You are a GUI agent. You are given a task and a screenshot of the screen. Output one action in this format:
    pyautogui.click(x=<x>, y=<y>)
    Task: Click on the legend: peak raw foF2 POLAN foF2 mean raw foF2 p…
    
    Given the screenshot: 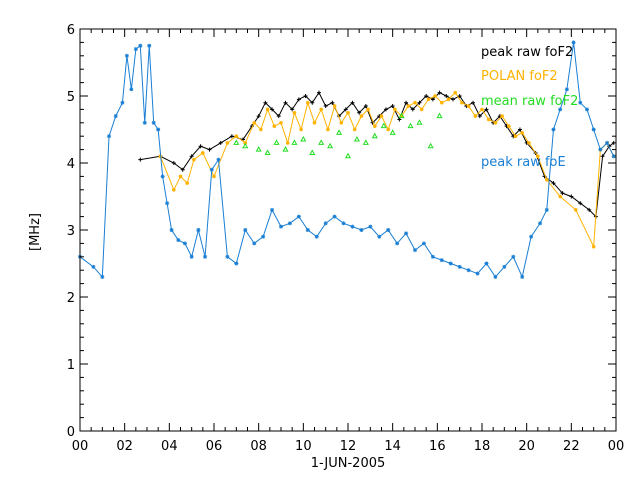 What is the action you would take?
    pyautogui.click(x=529, y=107)
    